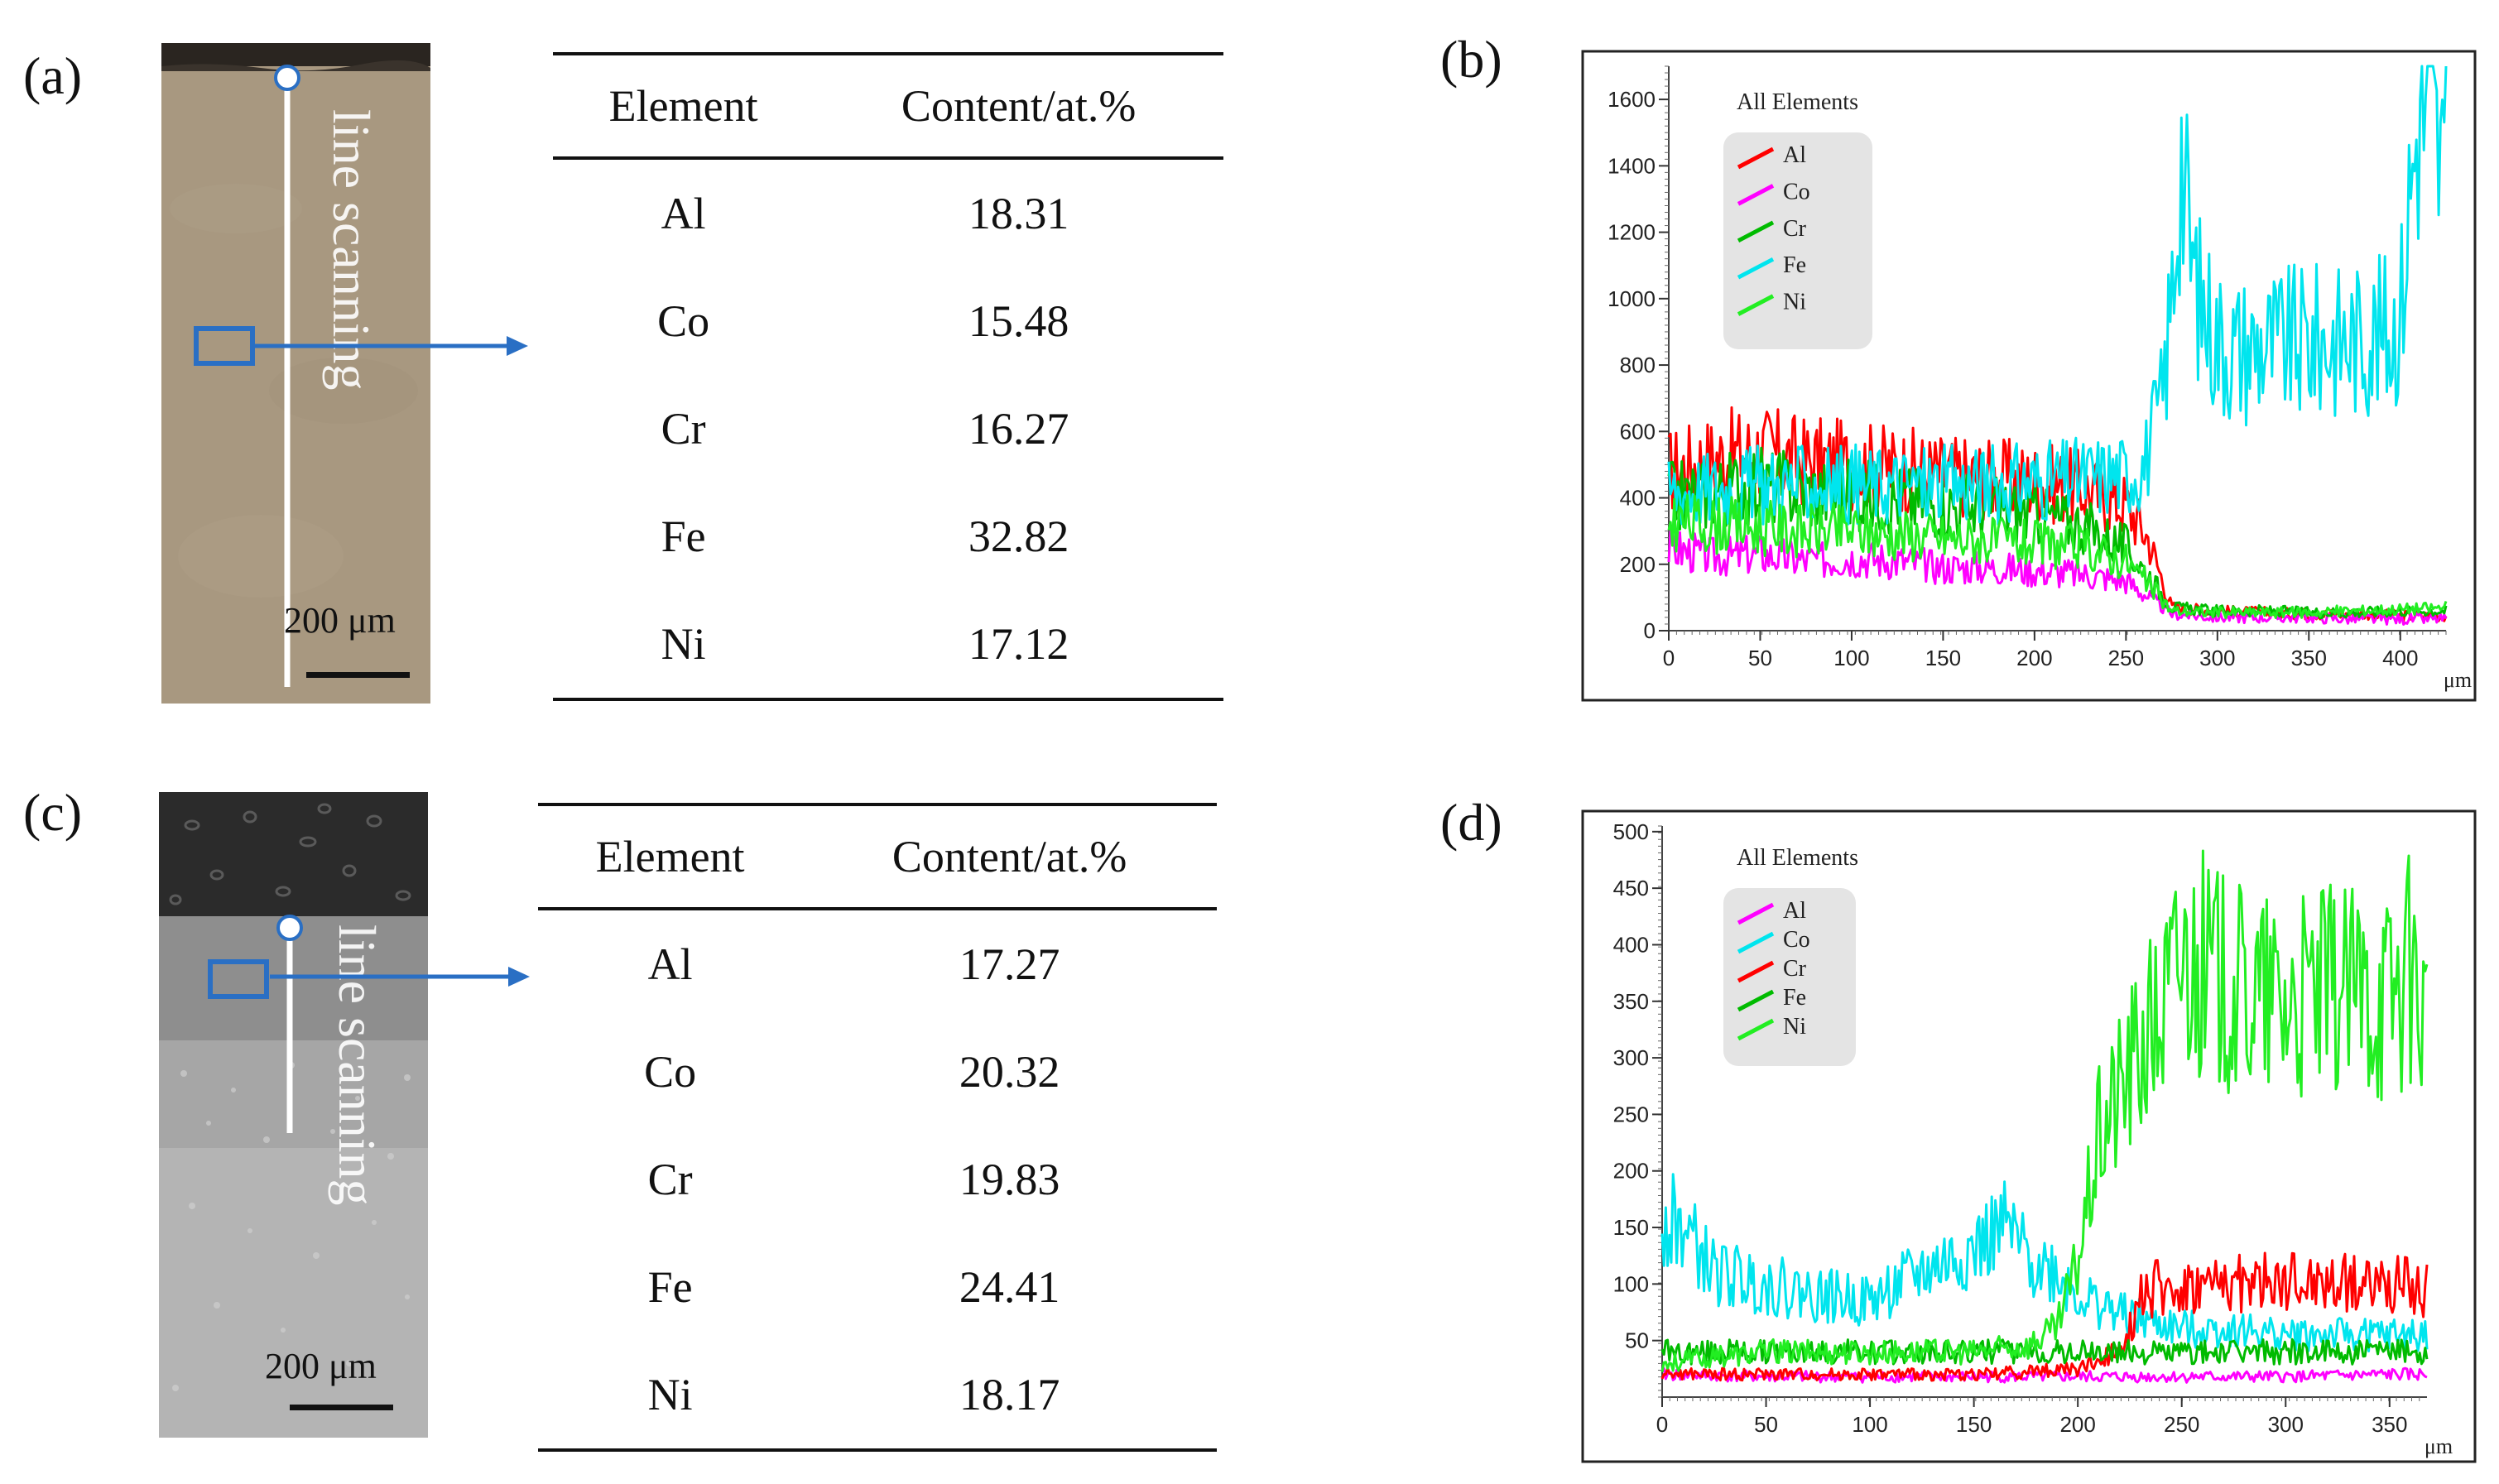 The height and width of the screenshot is (1484, 2499). I want to click on y-tick-label: 1000, so click(1632, 298).